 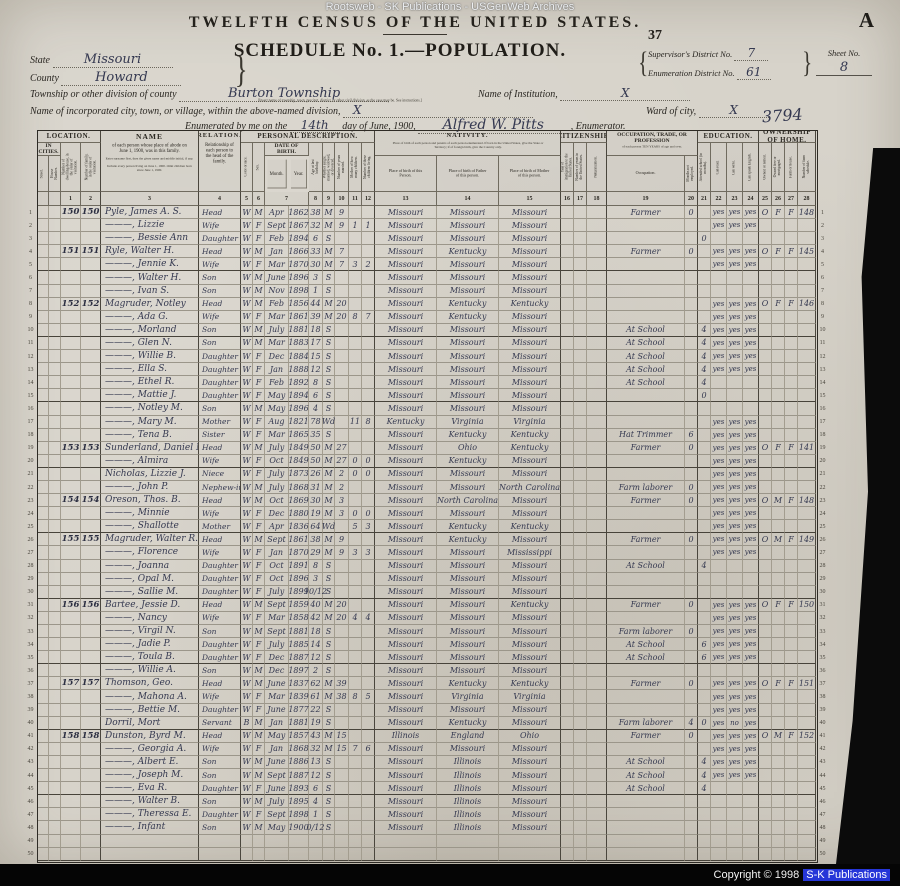 What do you see at coordinates (468, 776) in the screenshot?
I see `r44-father-birthplace: Illinois` at bounding box center [468, 776].